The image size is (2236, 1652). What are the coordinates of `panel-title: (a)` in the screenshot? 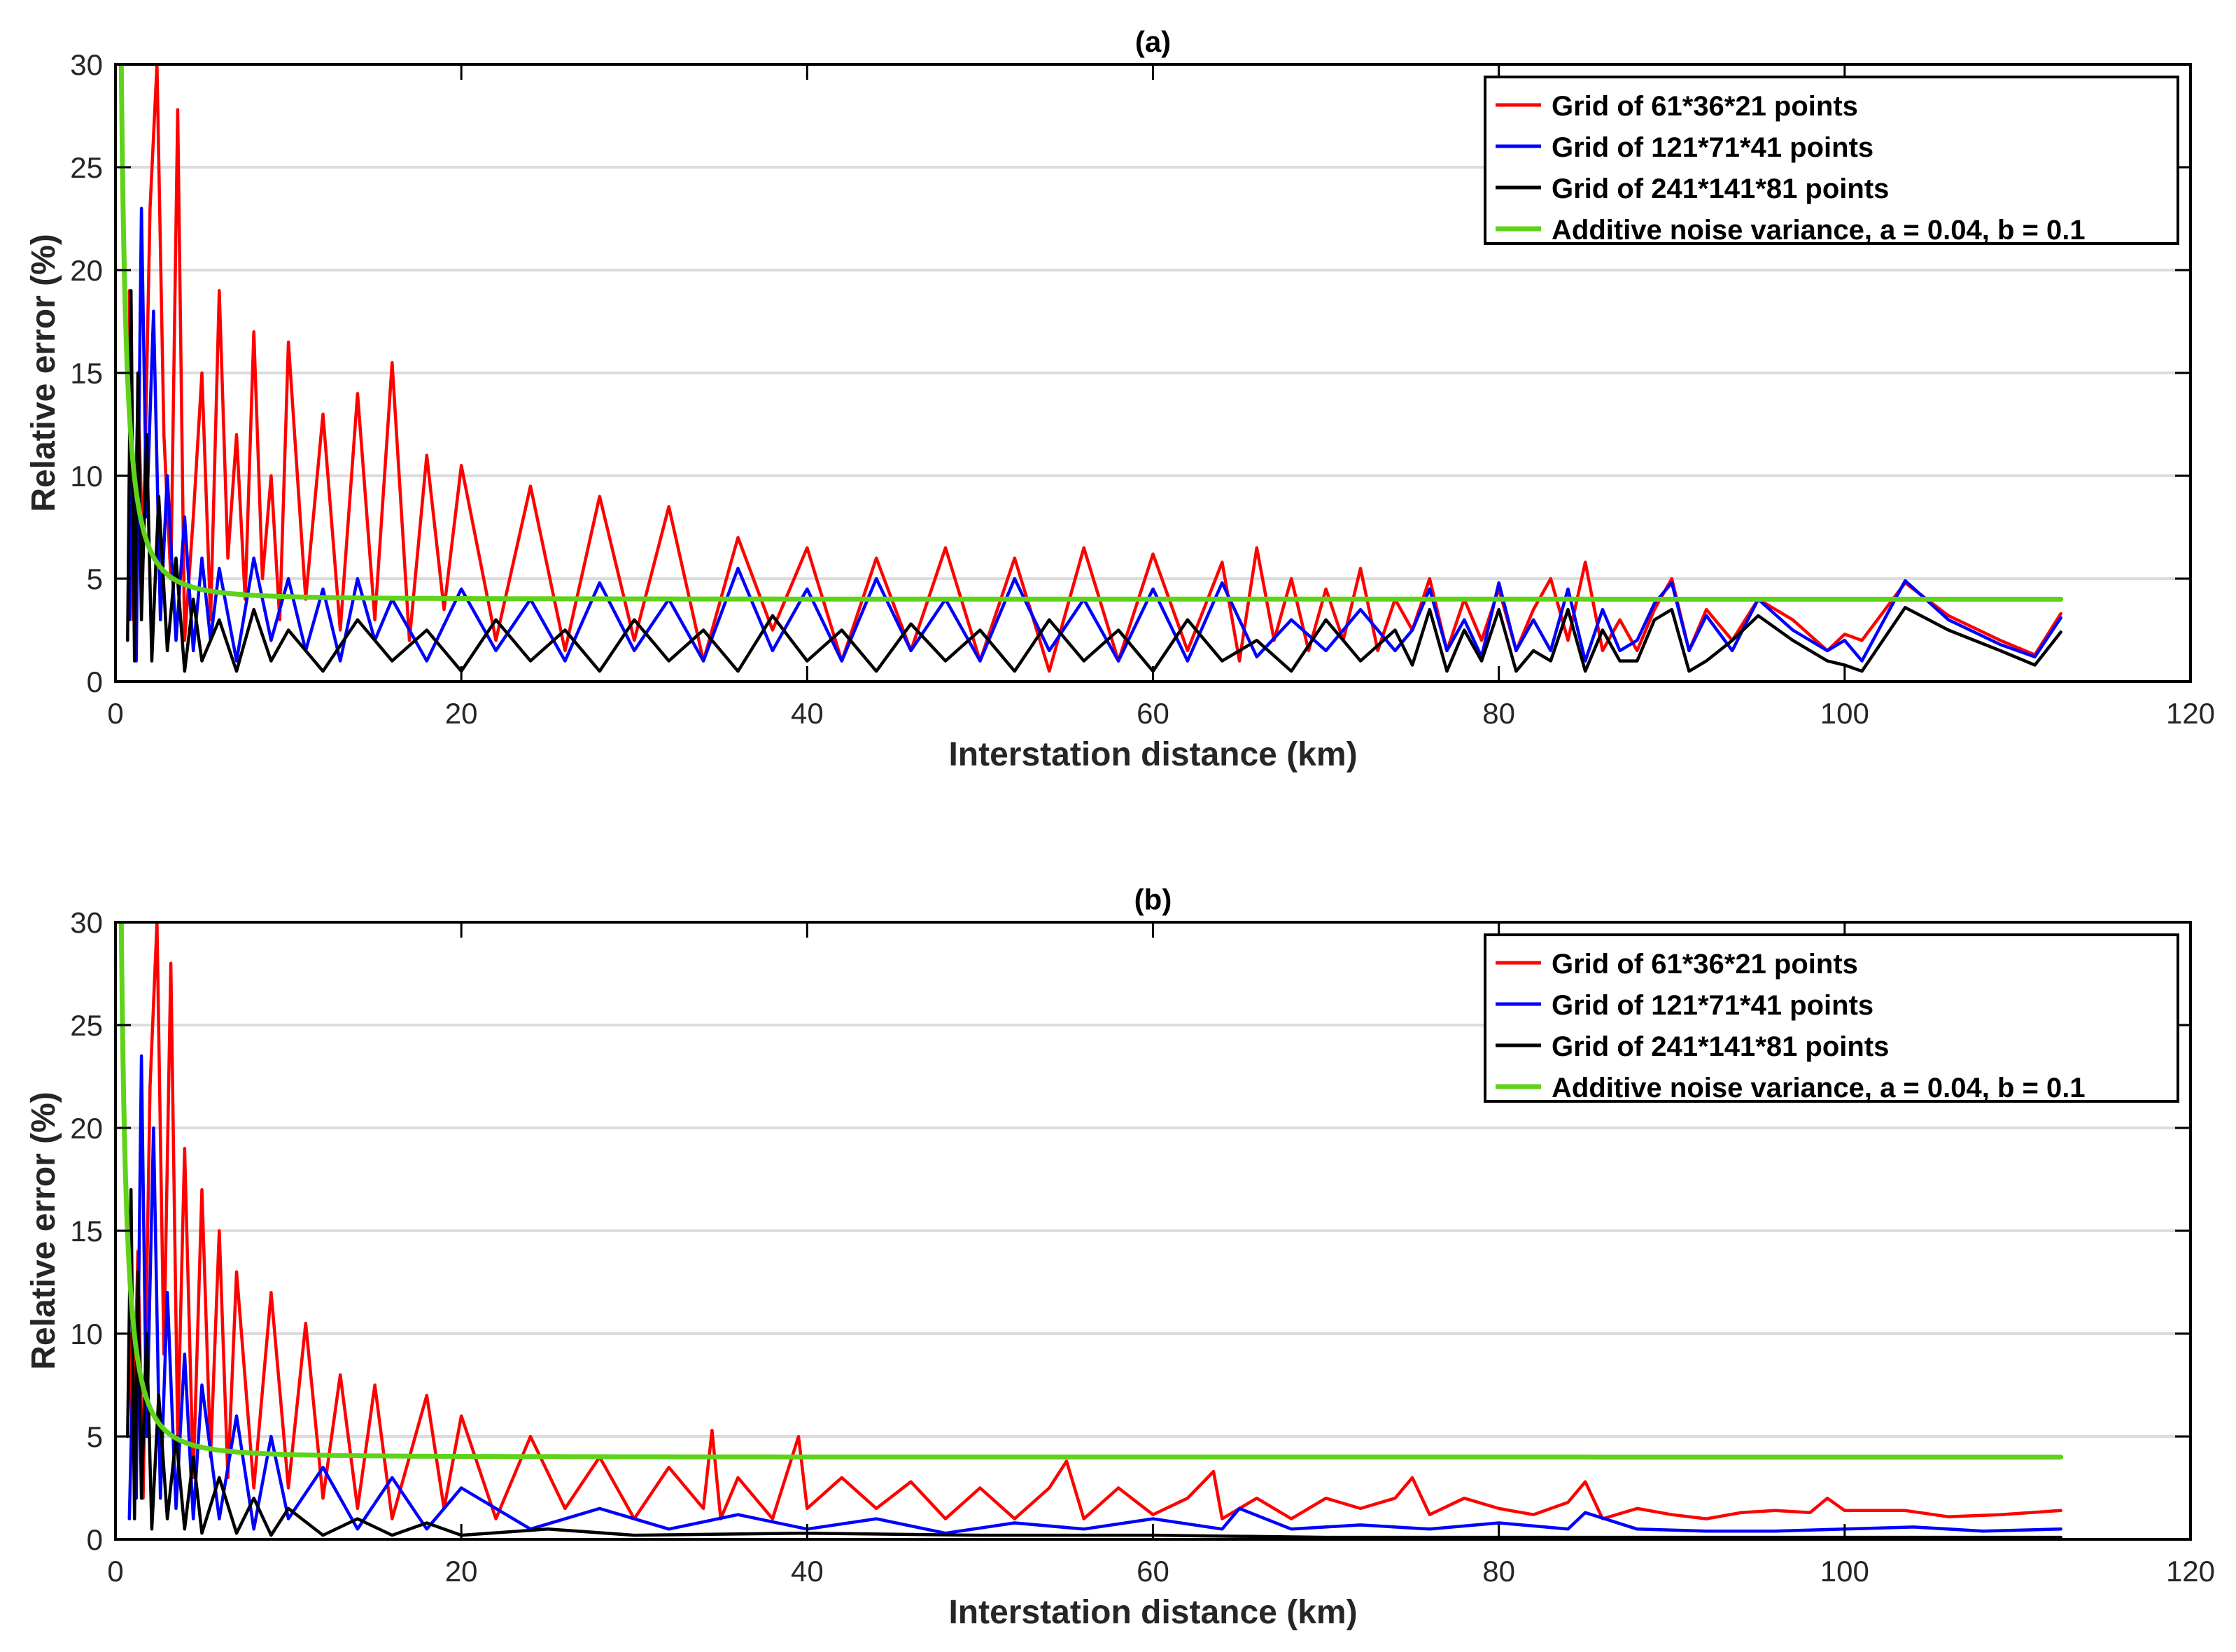 It's located at (1153, 41).